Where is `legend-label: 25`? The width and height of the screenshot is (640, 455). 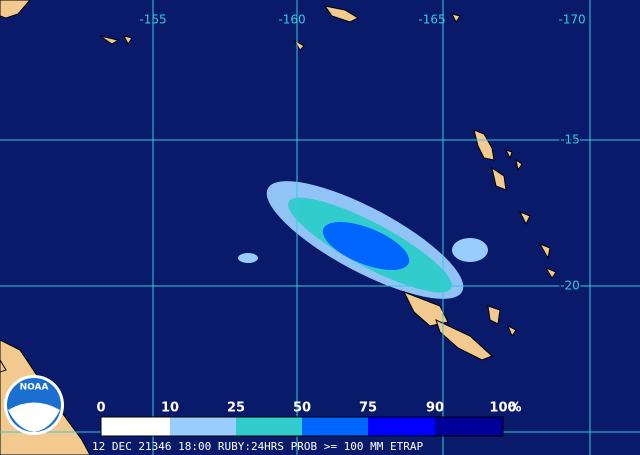 legend-label: 25 is located at coordinates (236, 408).